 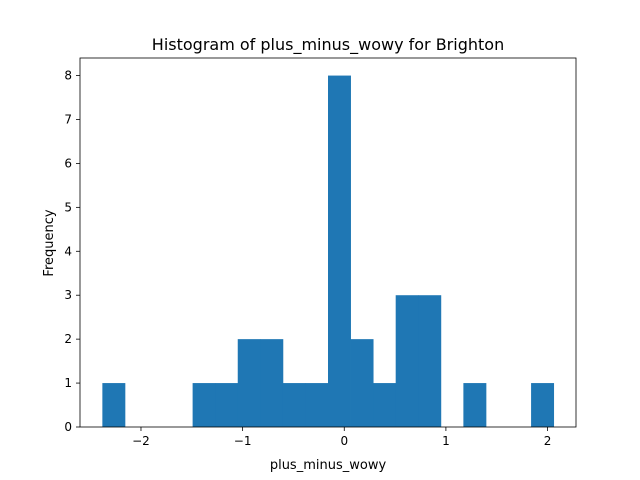 I want to click on x-tick-label: 1, so click(x=446, y=441).